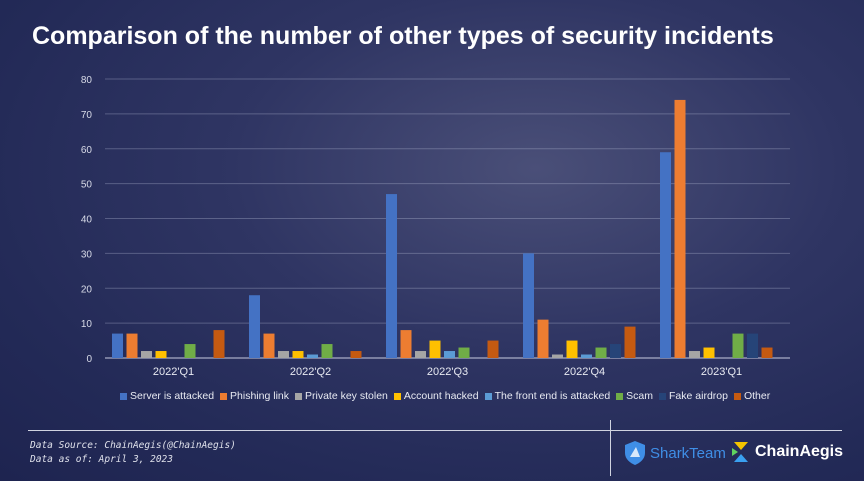  I want to click on legend-label: Other, so click(757, 396).